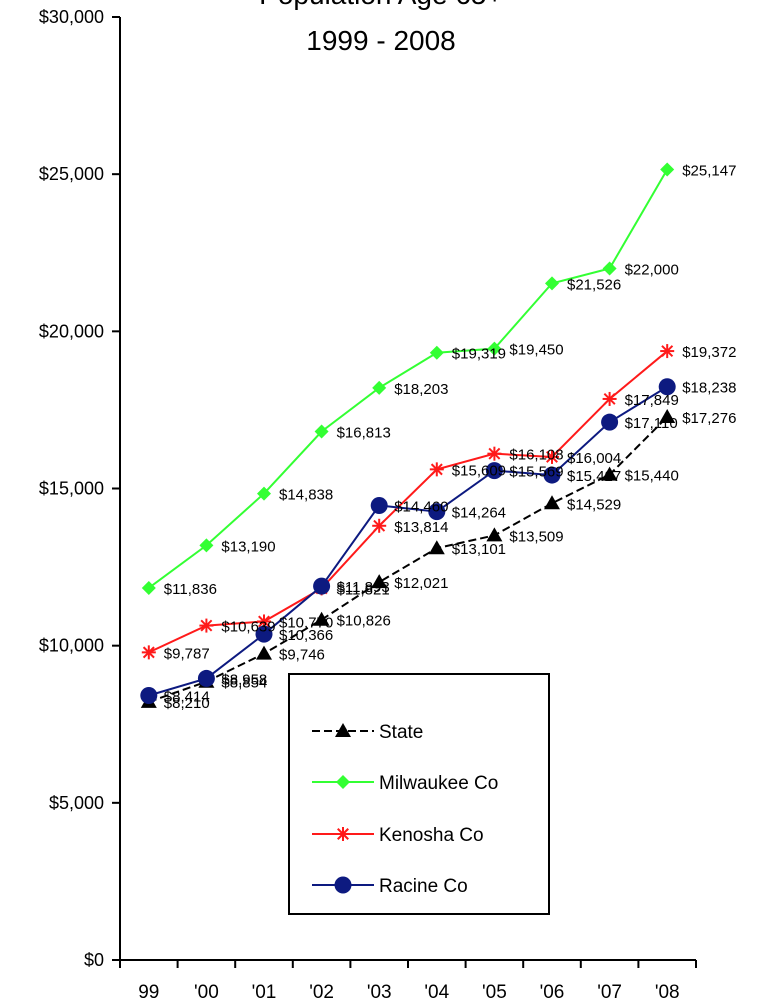 Image resolution: width=762 pixels, height=1005 pixels. I want to click on data-label: $17,110, so click(651, 423).